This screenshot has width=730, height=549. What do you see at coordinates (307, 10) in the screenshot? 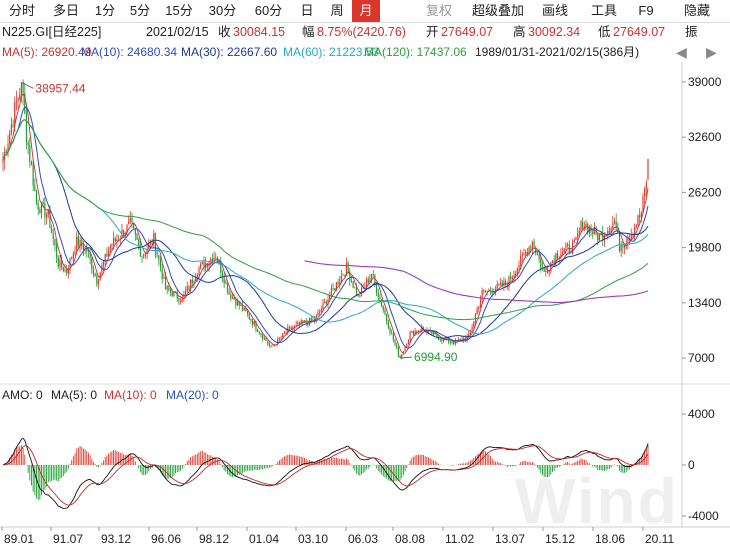
I see `toolbar-button-7: 日` at bounding box center [307, 10].